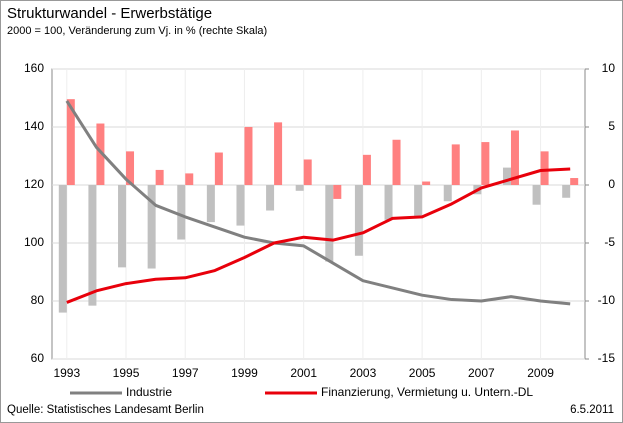 The width and height of the screenshot is (623, 423). I want to click on source: Quelle: Statistisches Landesamt Berlin, so click(105, 410).